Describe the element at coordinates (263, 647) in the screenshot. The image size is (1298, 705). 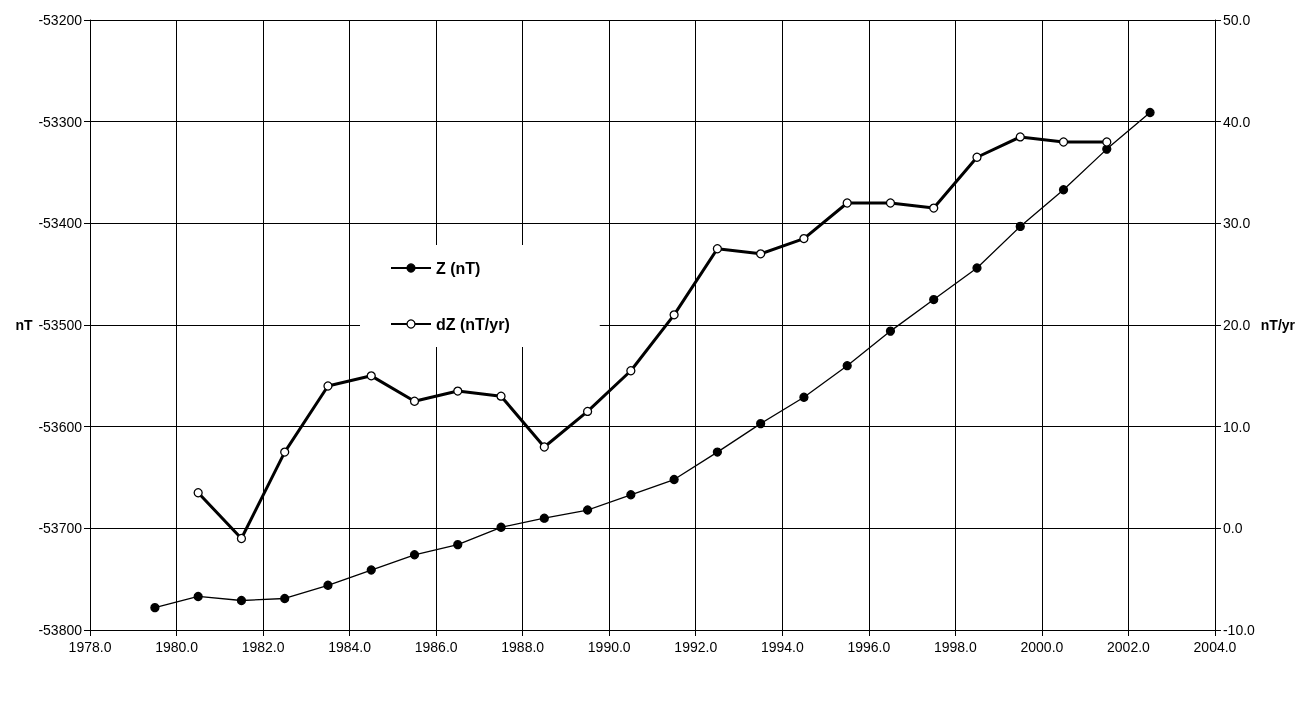
I see `x-tick-label: 1982.0` at that location.